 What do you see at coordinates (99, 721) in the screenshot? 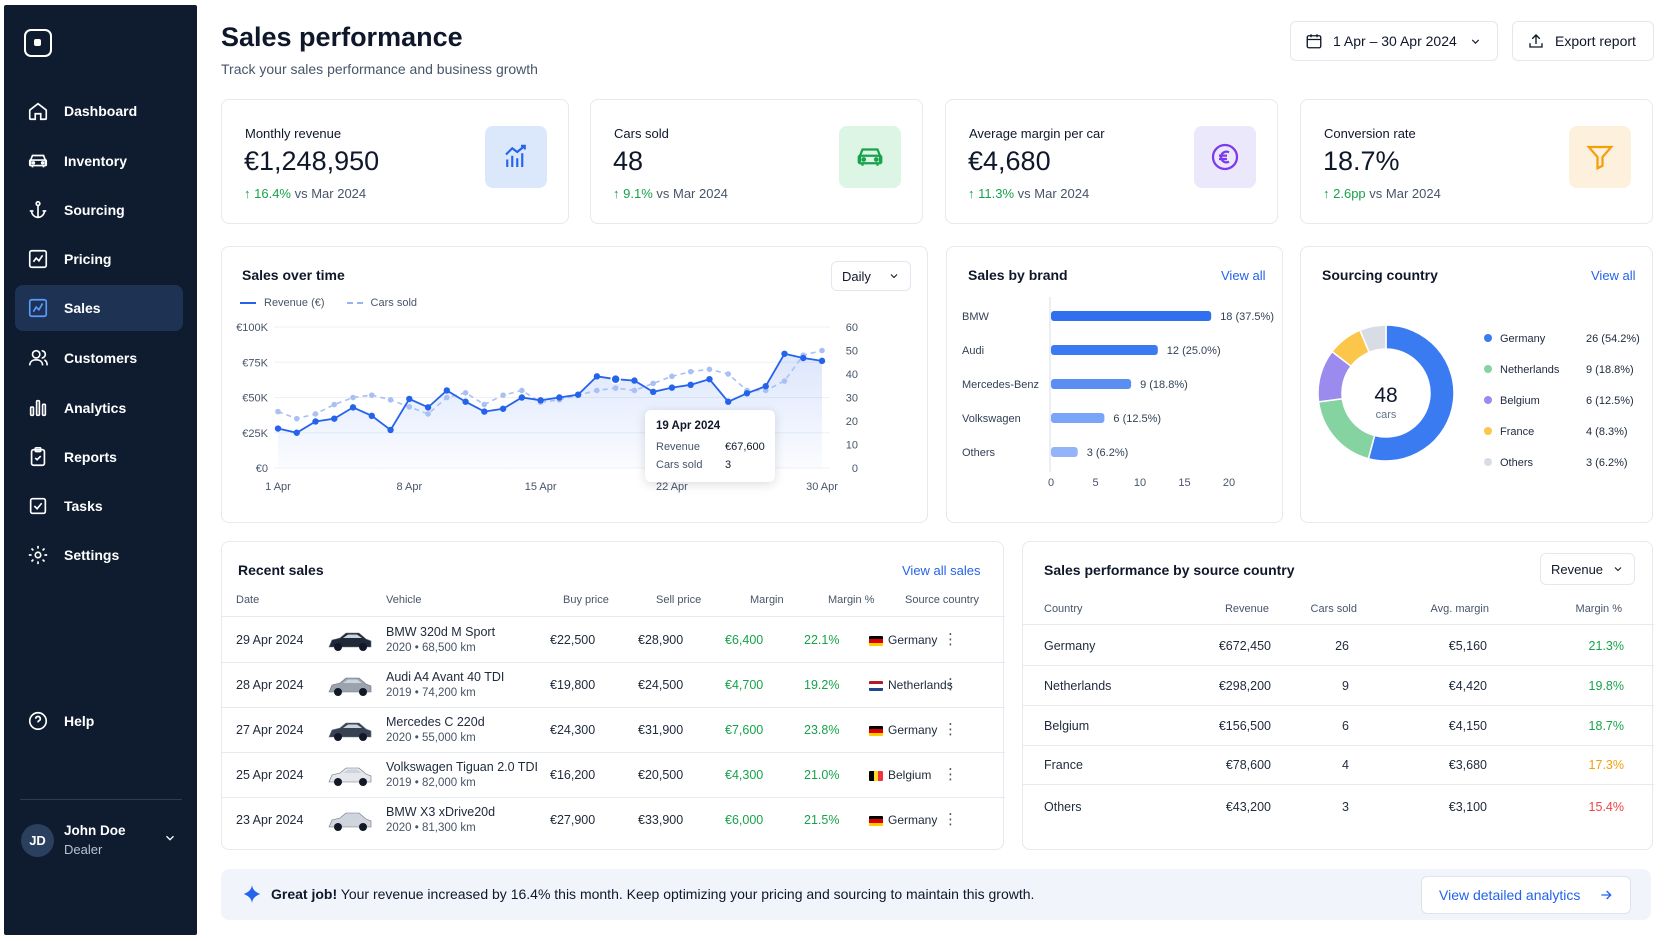
I see `sidebar-item-help: Help` at bounding box center [99, 721].